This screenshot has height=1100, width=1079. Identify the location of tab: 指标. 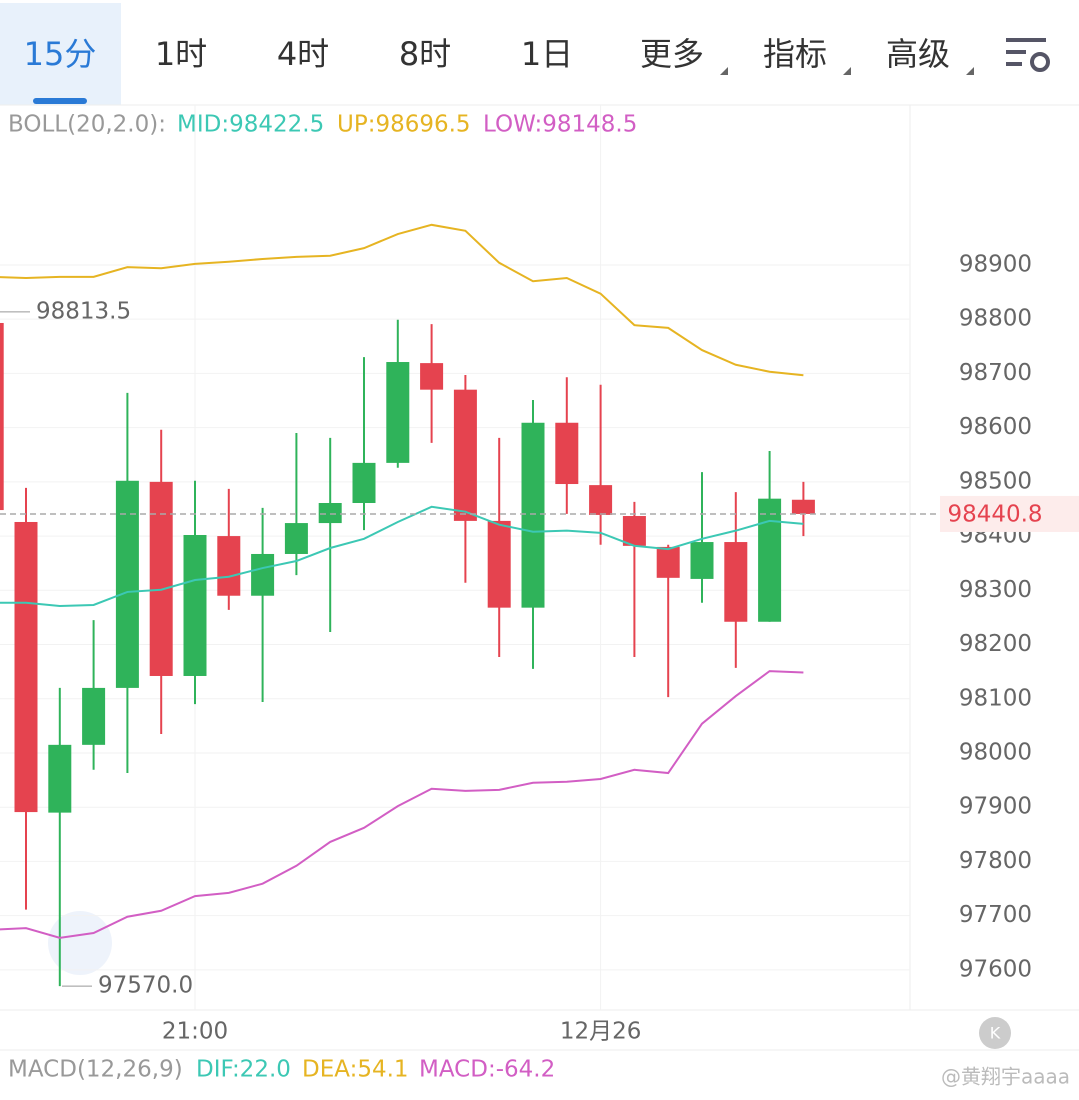
(795, 54).